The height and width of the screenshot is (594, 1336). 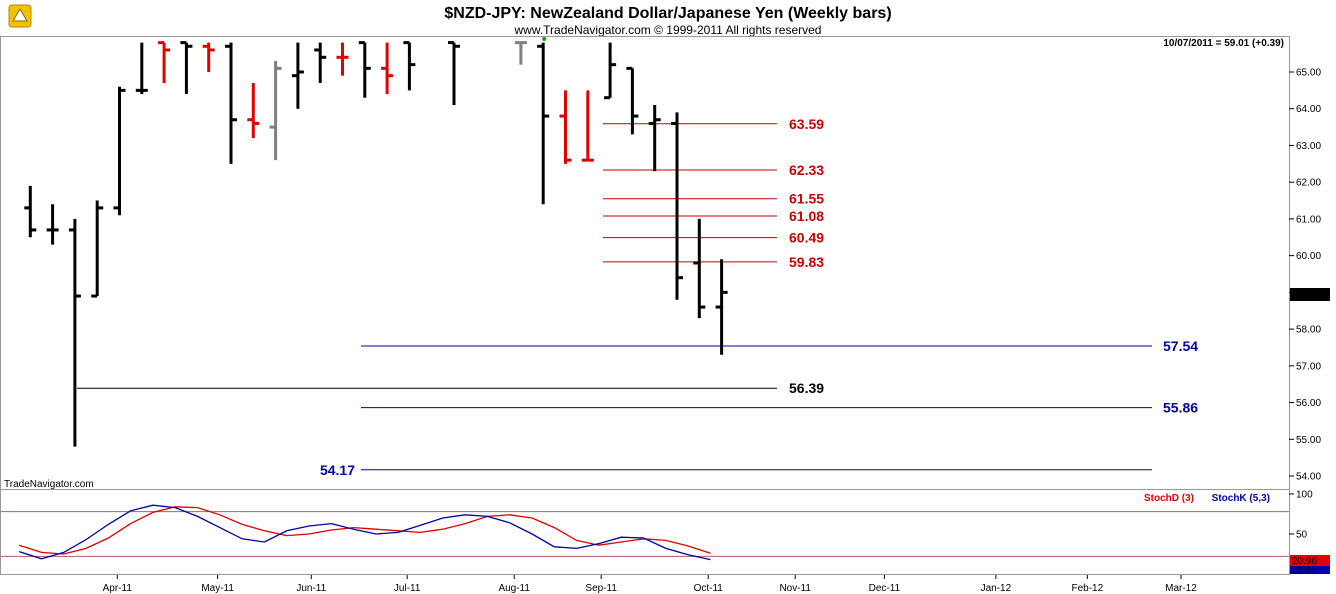 I want to click on stochd-legend: StochD (3), so click(x=1169, y=498).